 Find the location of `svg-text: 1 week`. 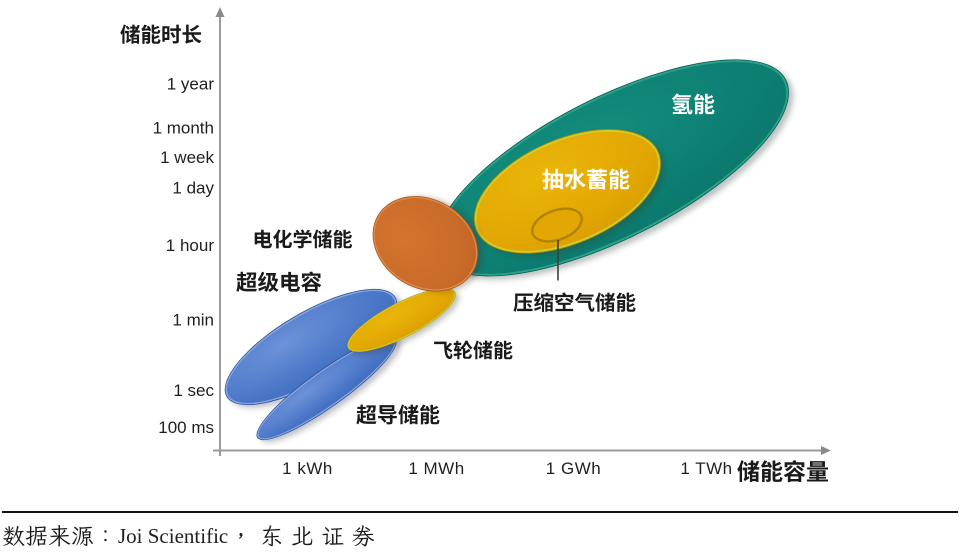

svg-text: 1 week is located at coordinates (187, 157).